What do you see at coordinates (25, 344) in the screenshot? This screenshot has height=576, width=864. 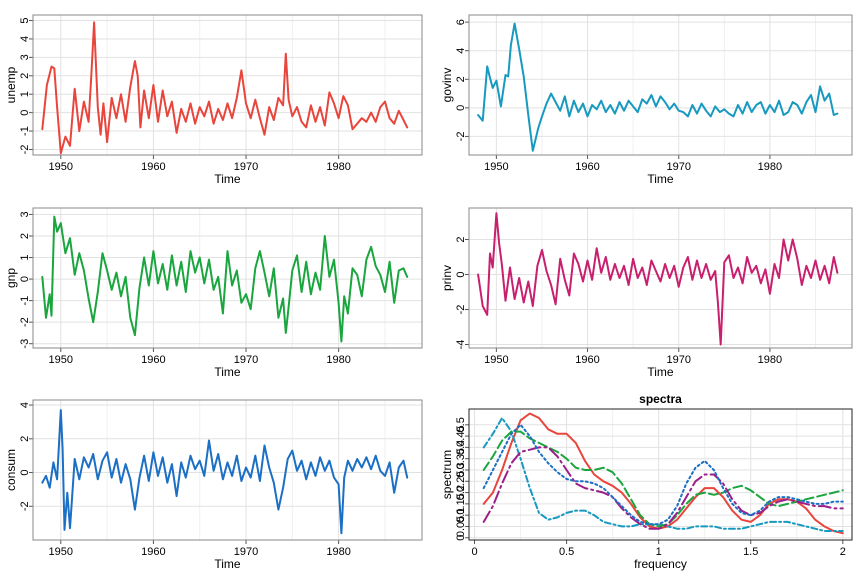 I see `y-tick-label: -3` at bounding box center [25, 344].